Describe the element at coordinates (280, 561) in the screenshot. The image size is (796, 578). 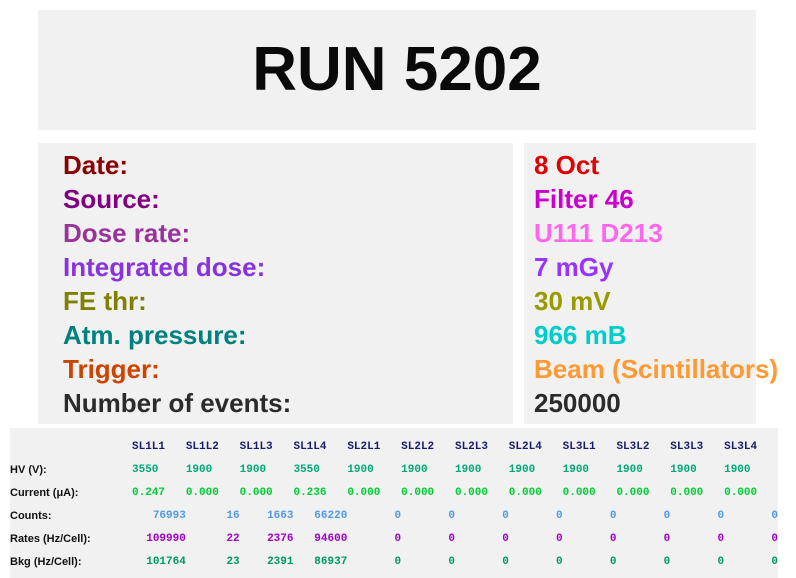
I see `table-cell-sl1l3: 2391` at that location.